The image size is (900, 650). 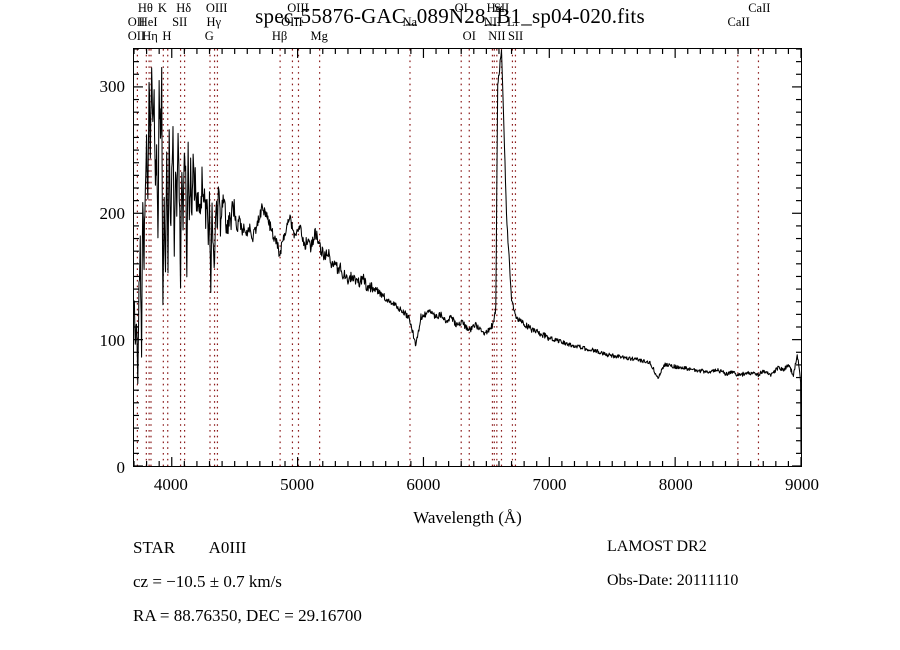 What do you see at coordinates (279, 36) in the screenshot?
I see `line-marker-label: Hβ` at bounding box center [279, 36].